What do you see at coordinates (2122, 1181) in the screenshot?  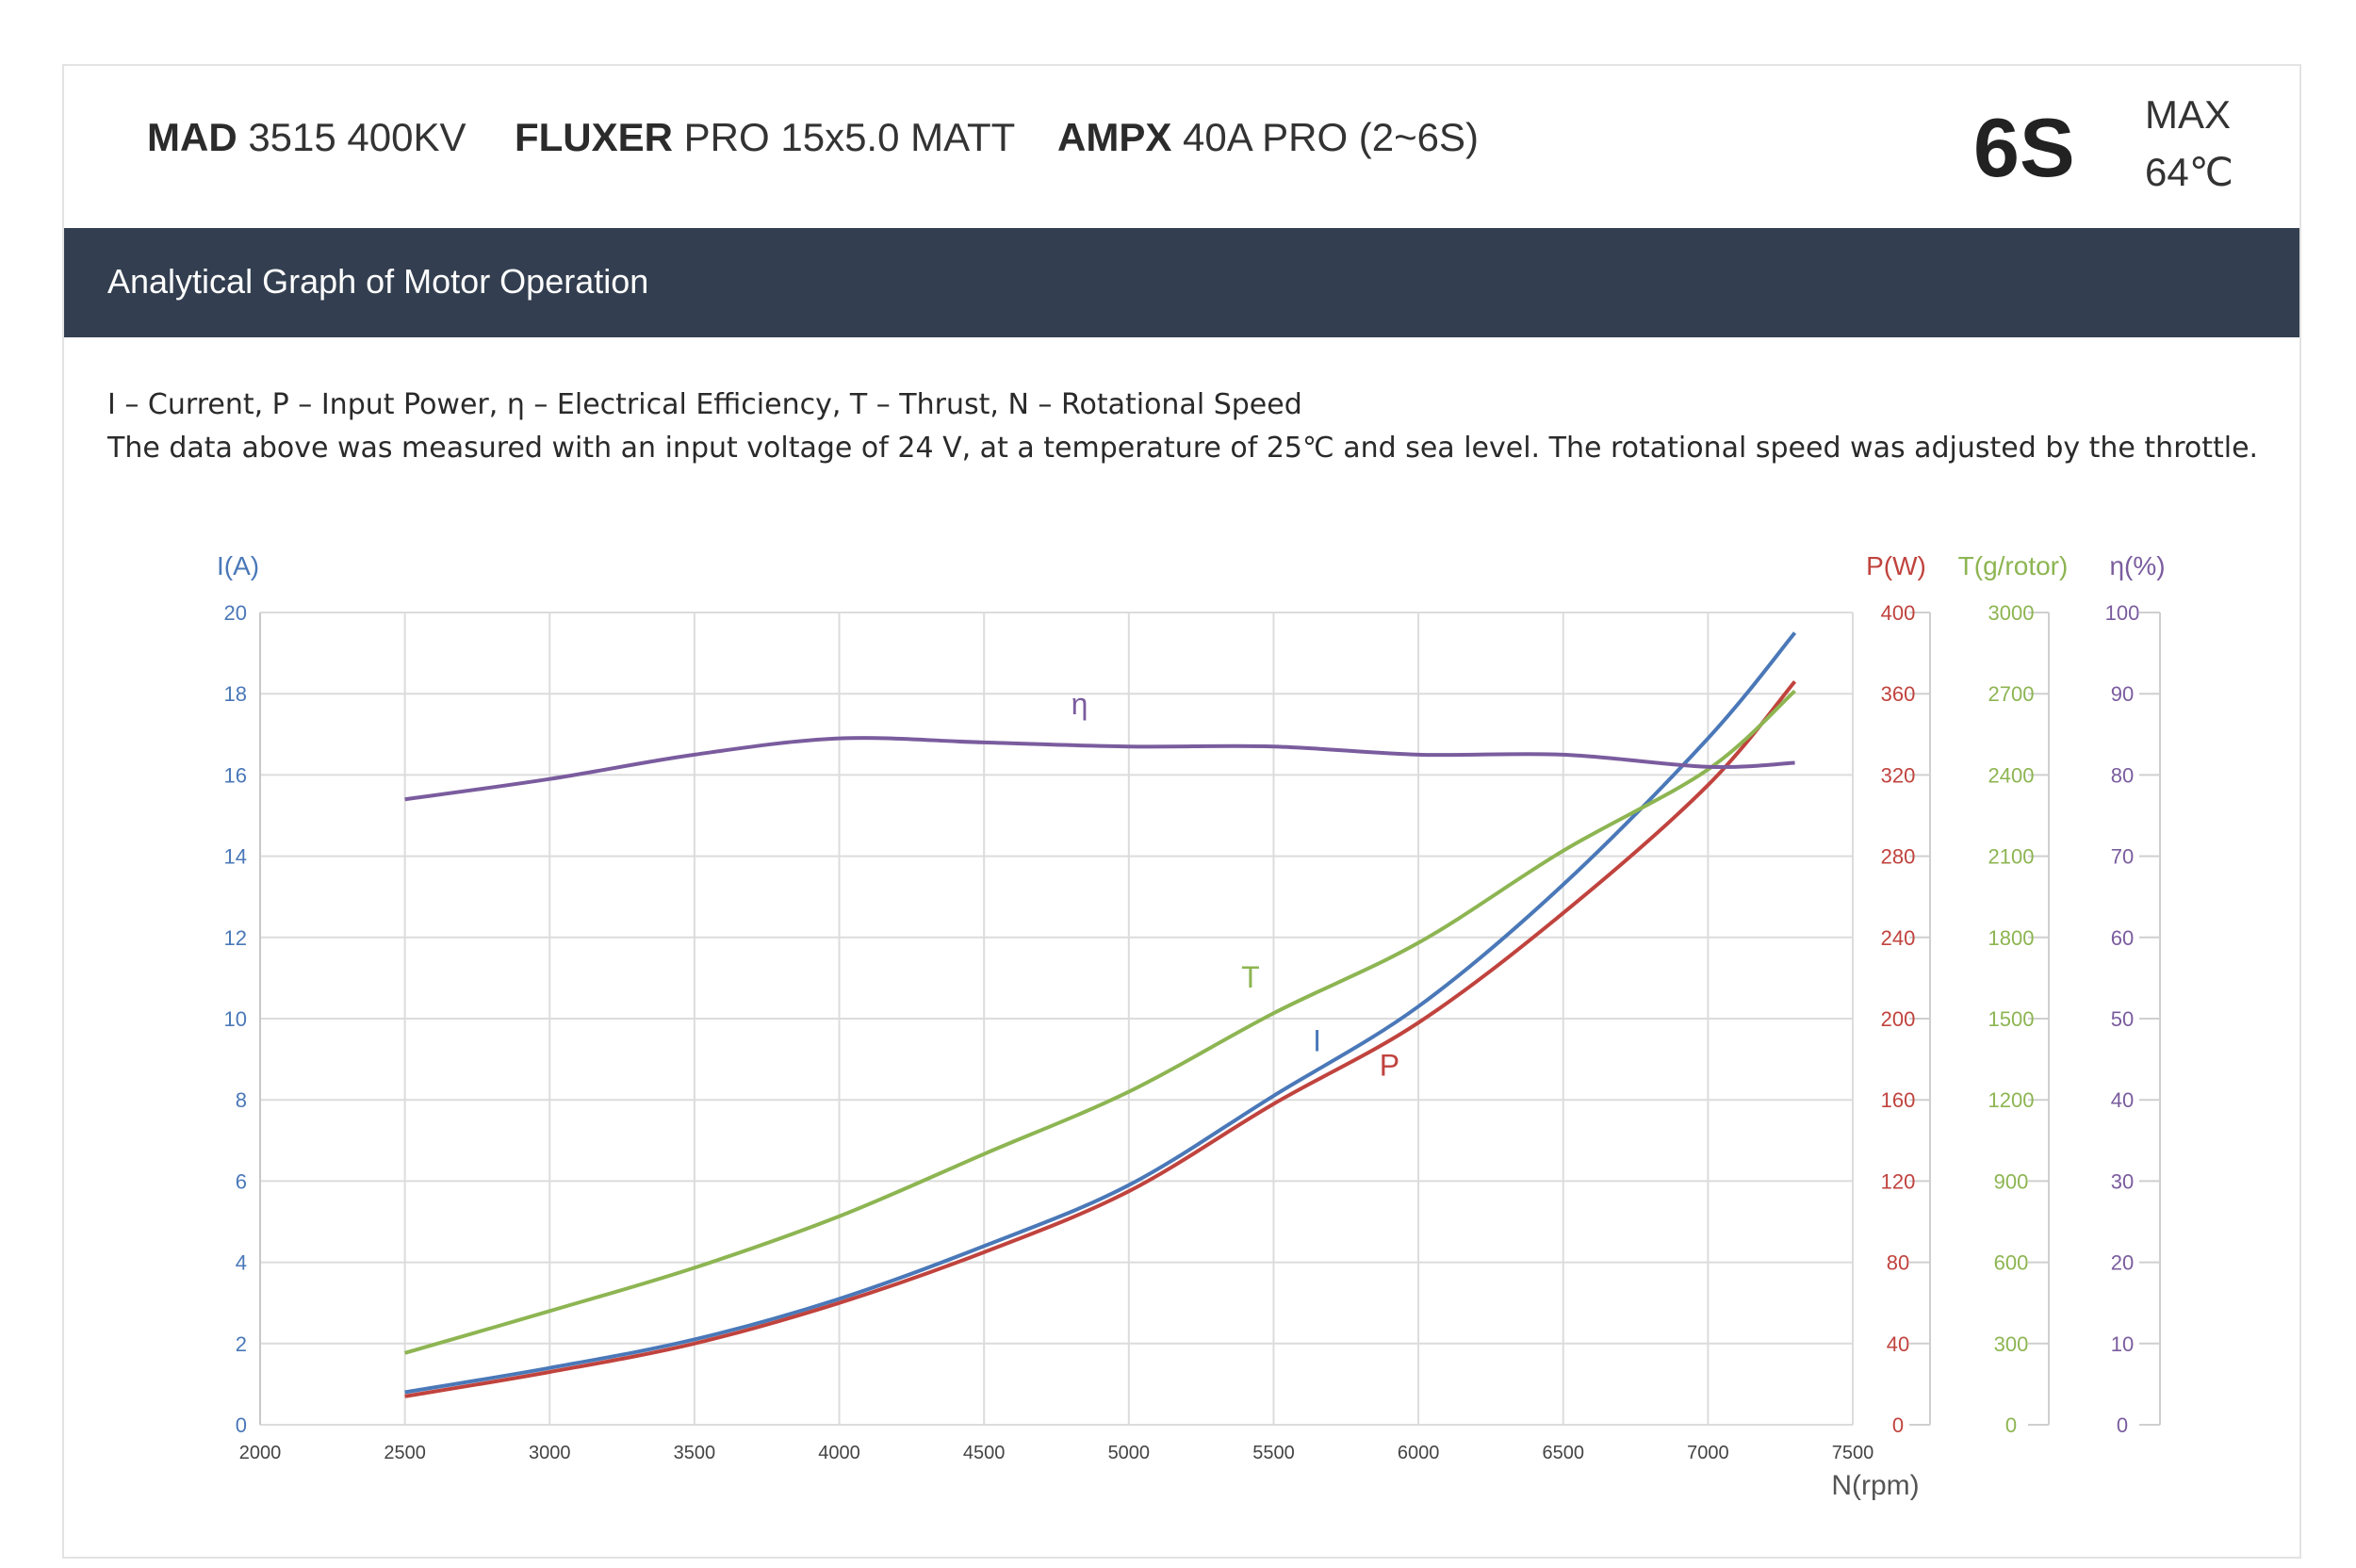 I see `tick-label-efficiency: 30` at bounding box center [2122, 1181].